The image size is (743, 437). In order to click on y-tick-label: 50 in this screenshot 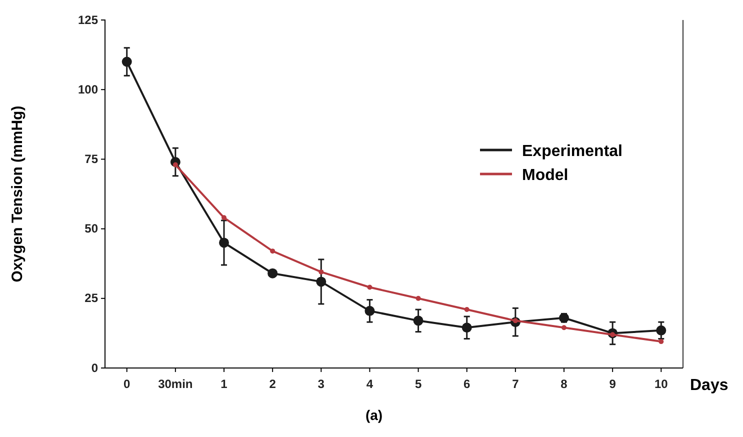, I will do `click(91, 229)`.